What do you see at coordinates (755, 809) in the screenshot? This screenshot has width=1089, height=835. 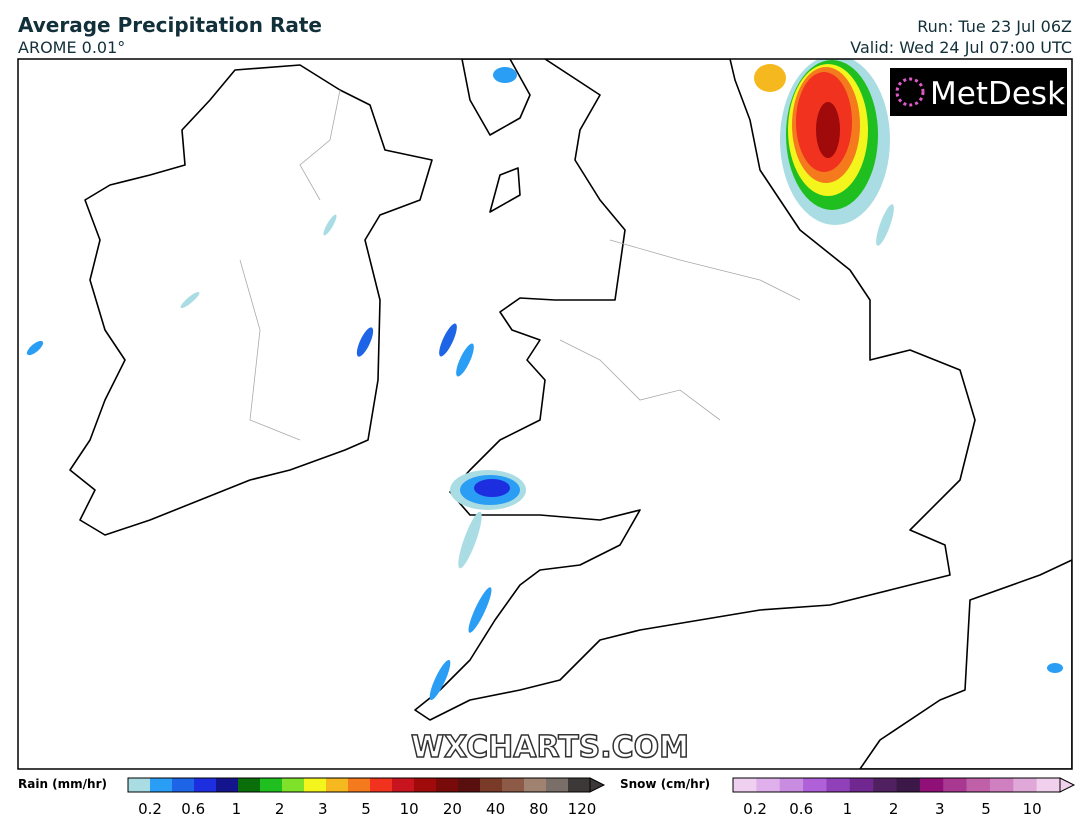 I see `snow-tick-label: 0.2` at bounding box center [755, 809].